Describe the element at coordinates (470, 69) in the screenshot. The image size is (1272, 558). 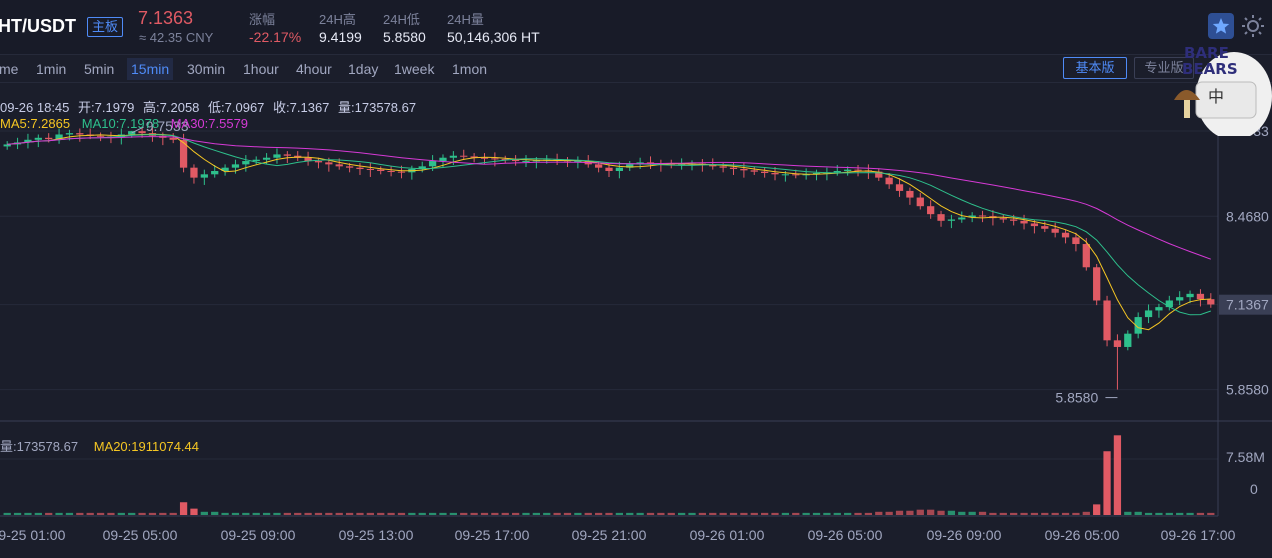
I see `tf-1mon: 1mon` at that location.